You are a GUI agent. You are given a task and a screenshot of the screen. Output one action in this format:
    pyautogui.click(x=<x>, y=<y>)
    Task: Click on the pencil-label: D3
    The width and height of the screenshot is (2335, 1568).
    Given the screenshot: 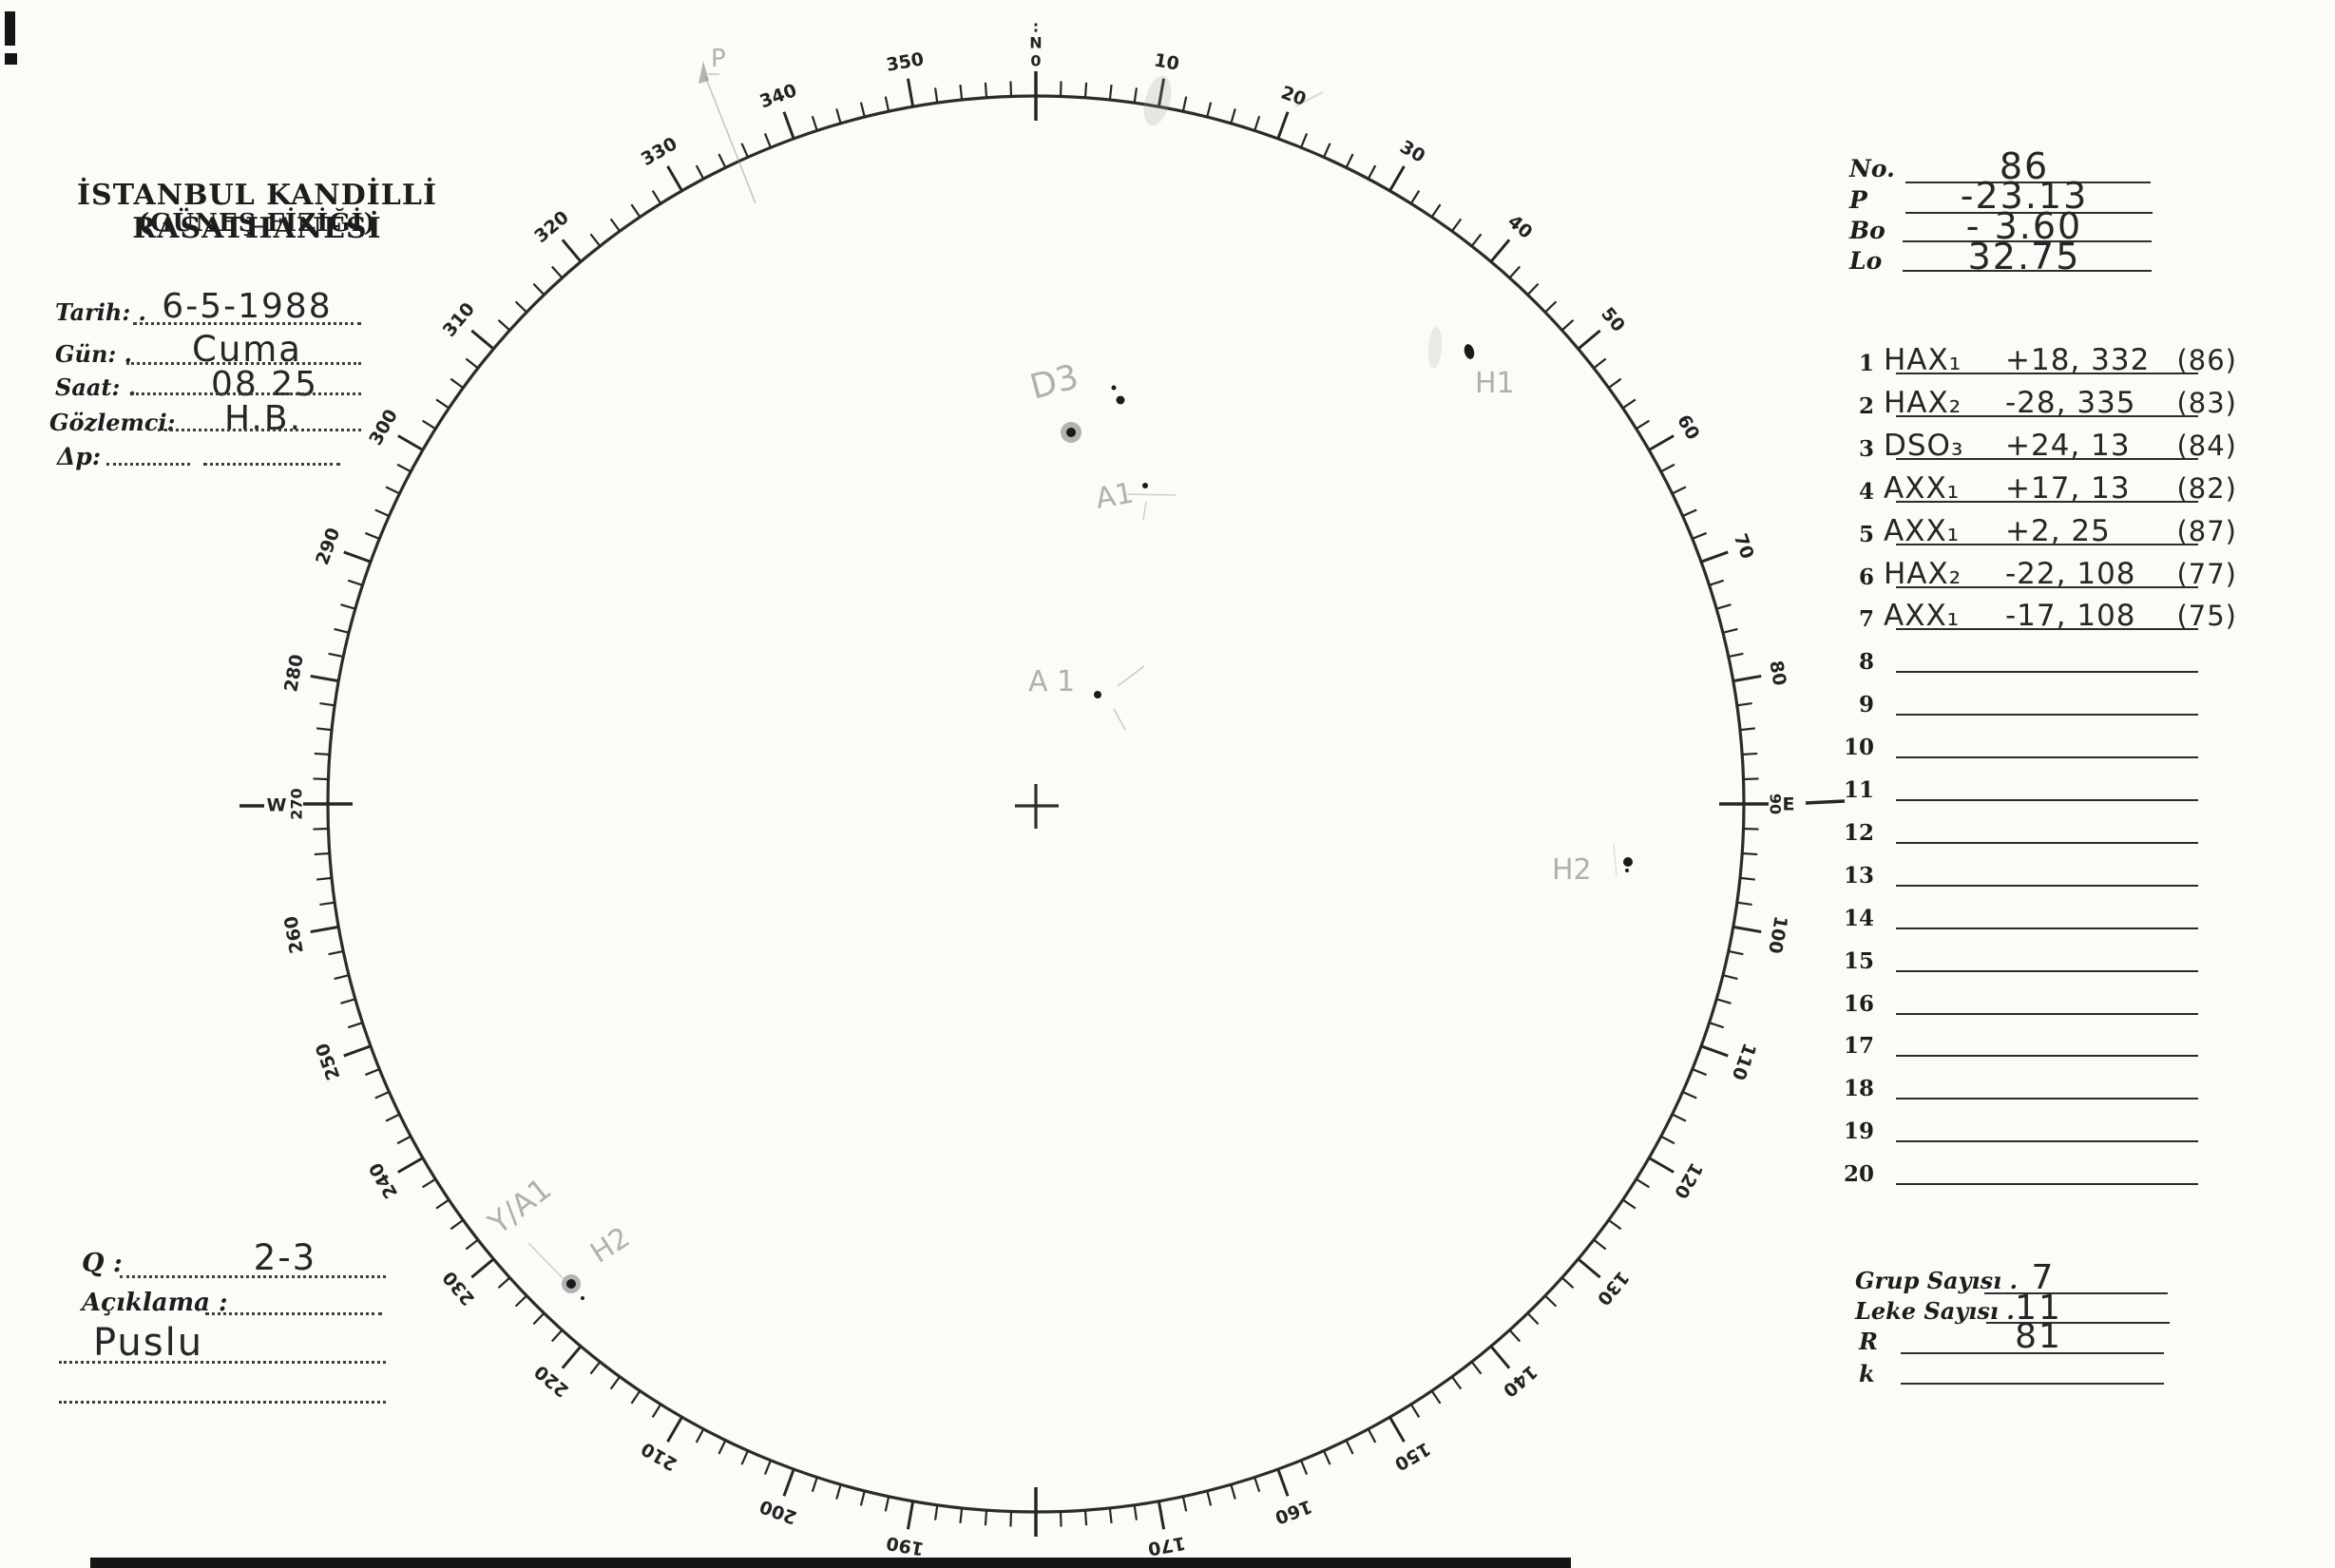 What is the action you would take?
    pyautogui.click(x=1054, y=383)
    